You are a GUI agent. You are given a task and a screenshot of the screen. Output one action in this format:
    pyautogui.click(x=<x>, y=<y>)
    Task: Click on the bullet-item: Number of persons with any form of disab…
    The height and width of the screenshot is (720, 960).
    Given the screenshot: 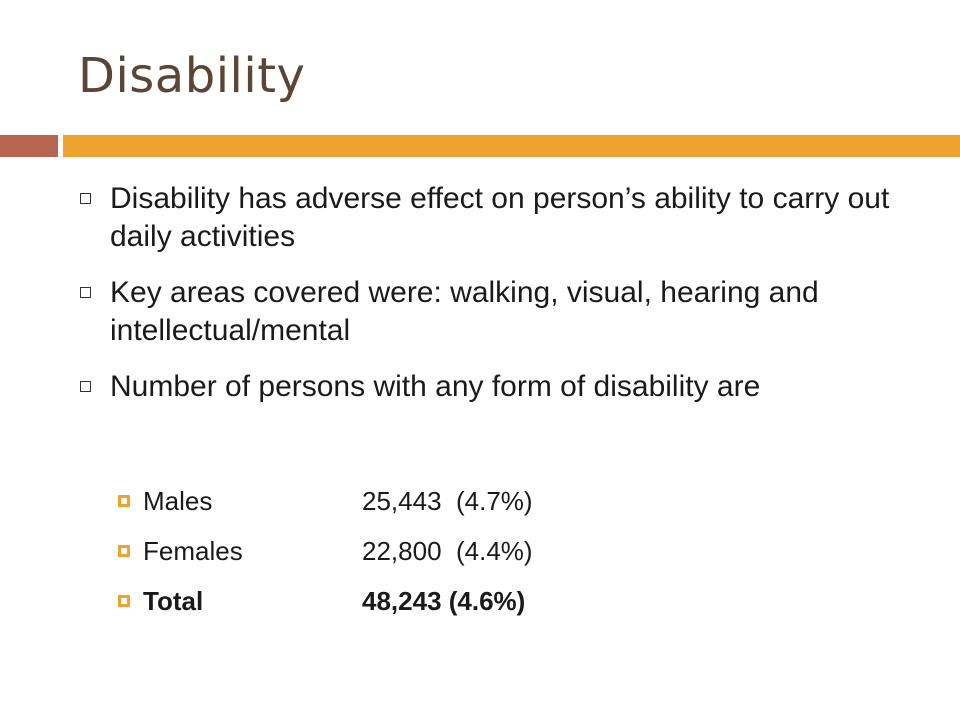 What is the action you would take?
    pyautogui.click(x=510, y=387)
    